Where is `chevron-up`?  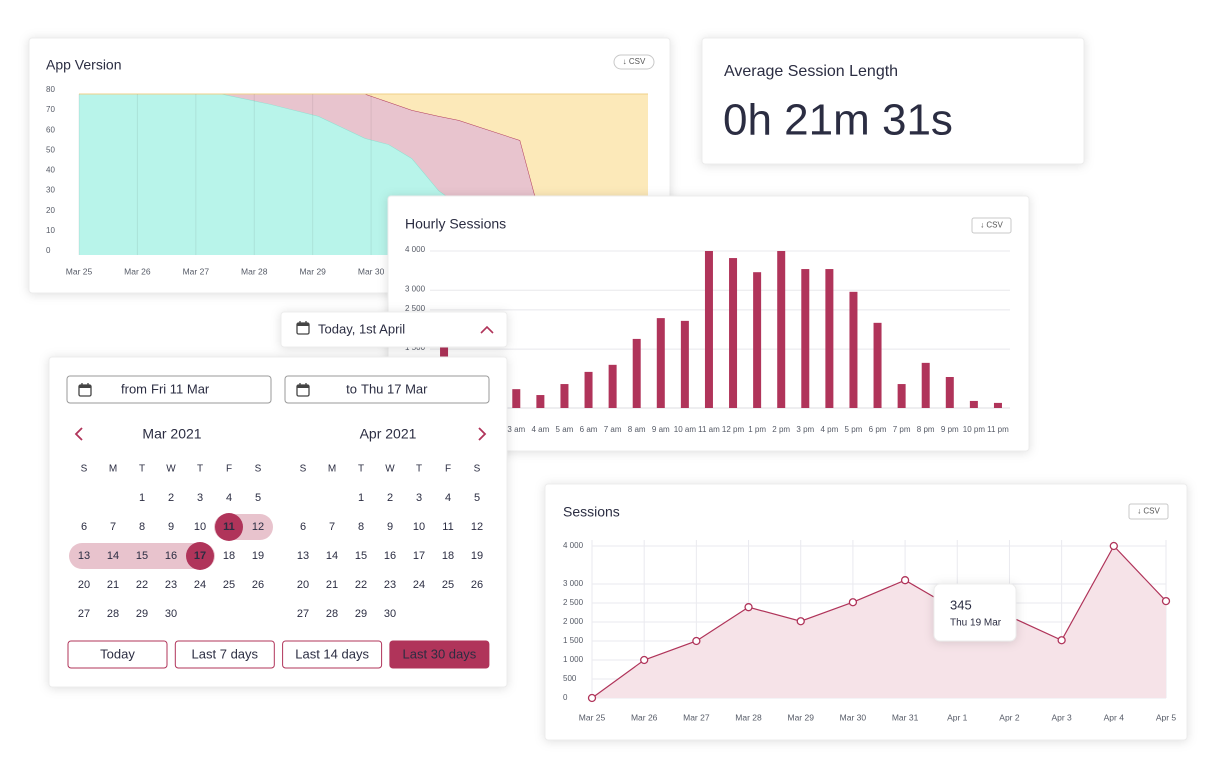 chevron-up is located at coordinates (487, 329).